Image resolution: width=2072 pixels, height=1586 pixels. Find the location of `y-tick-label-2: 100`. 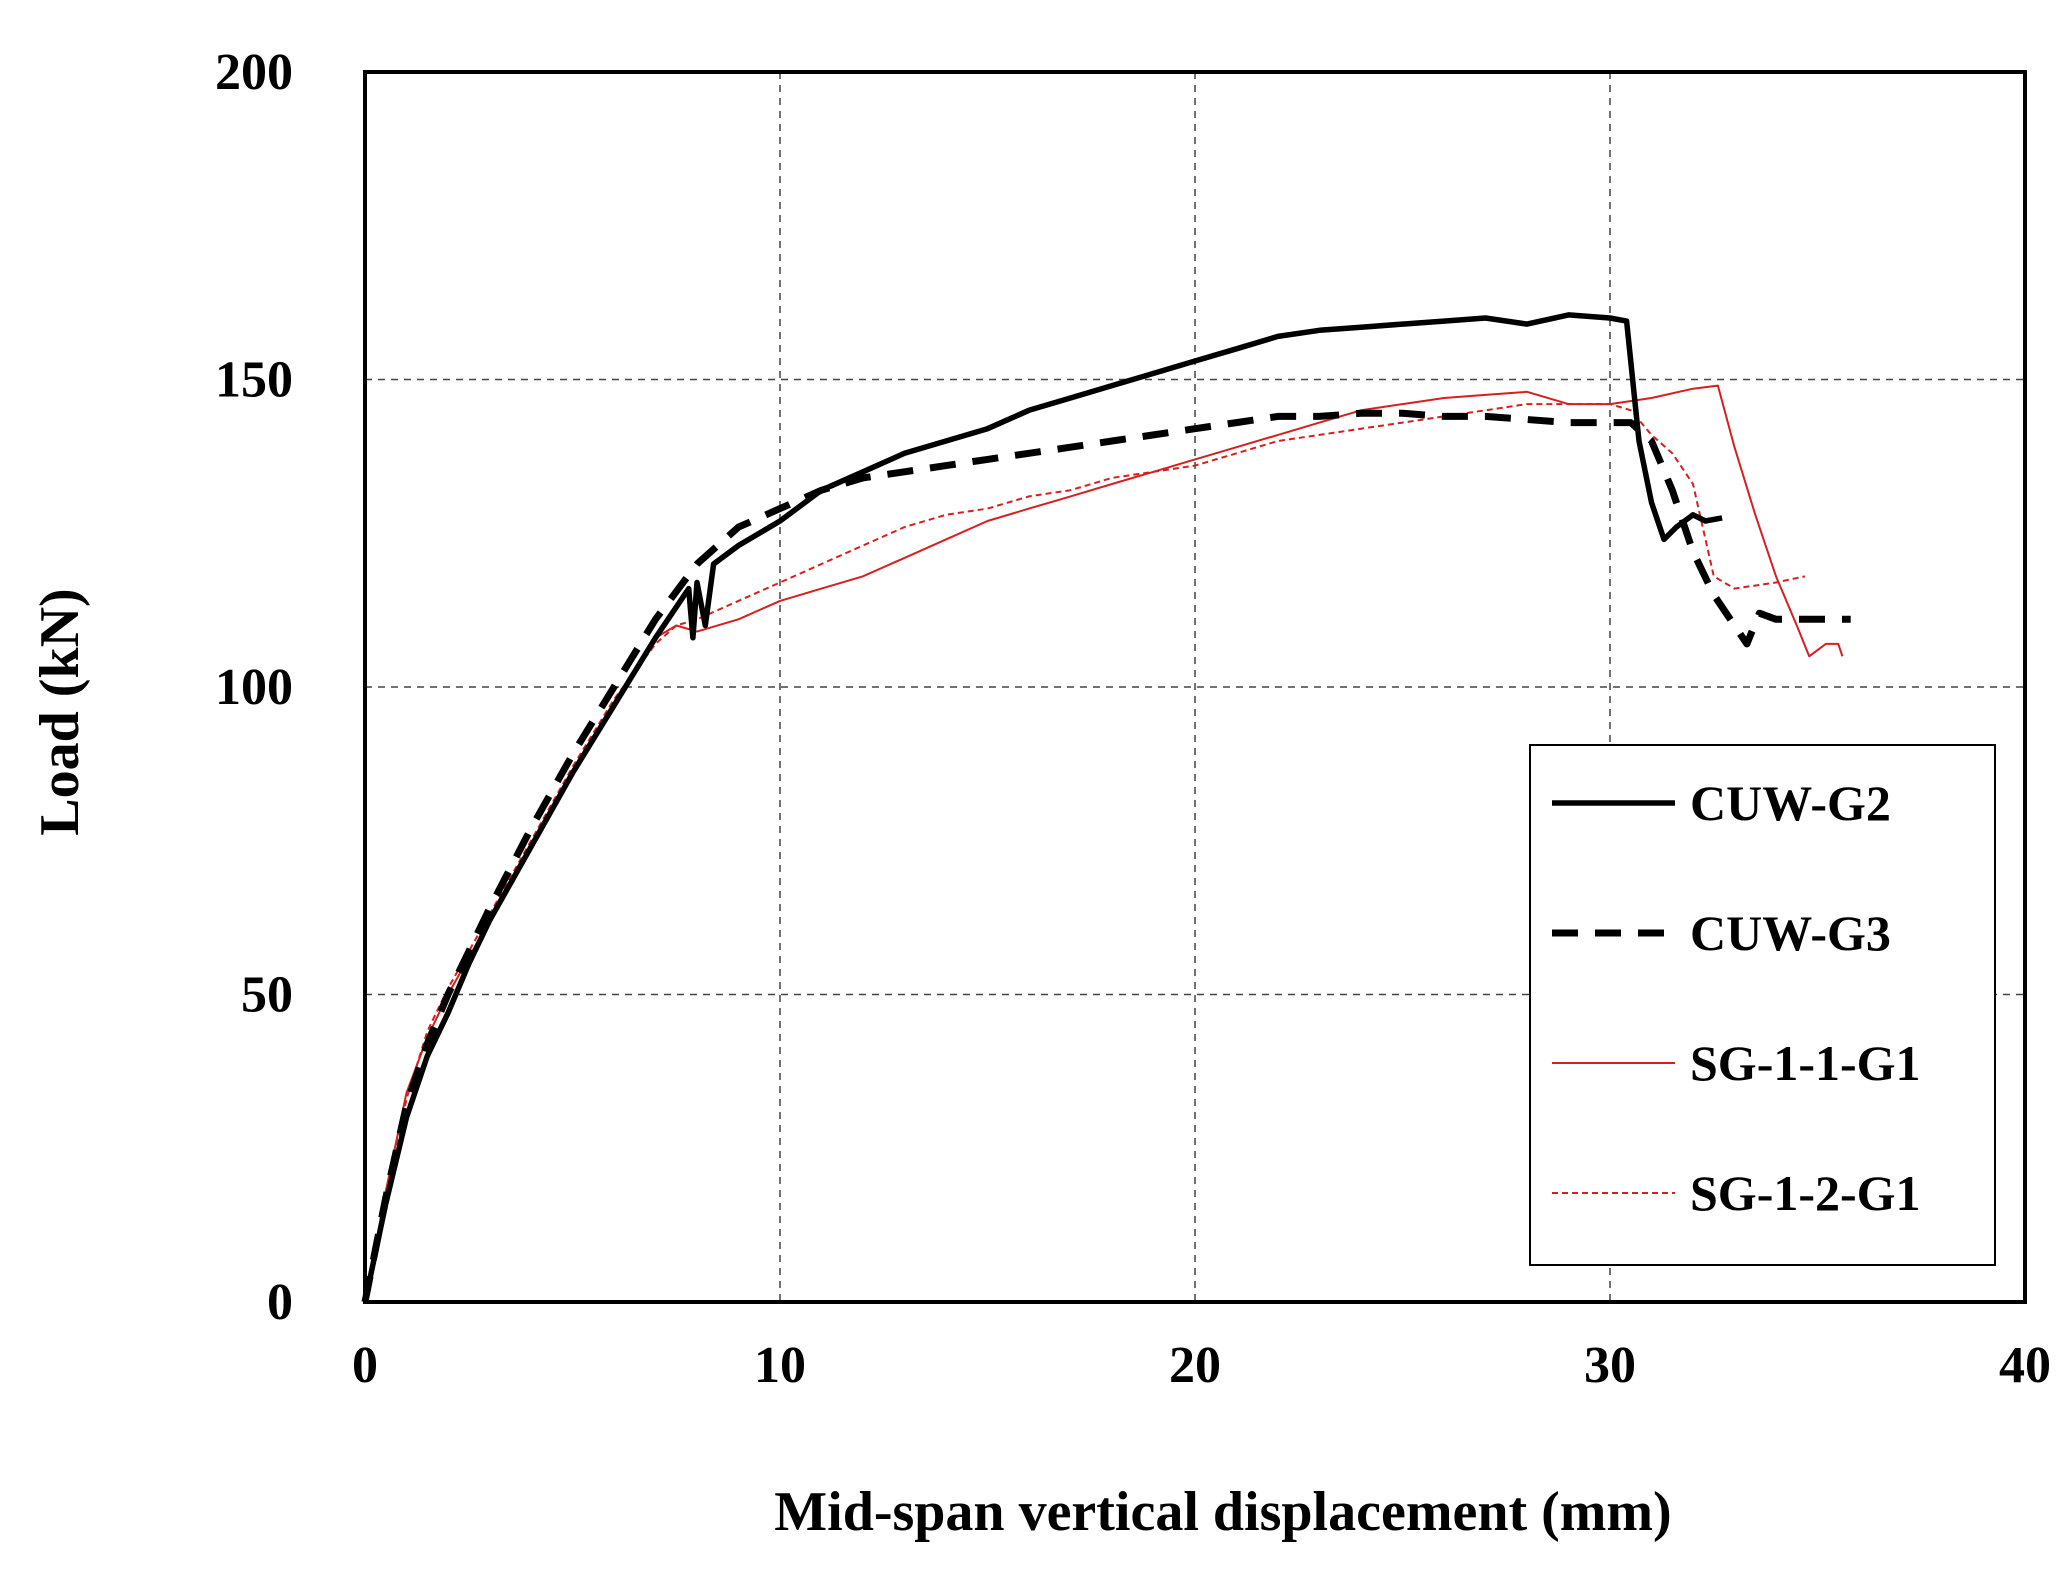

y-tick-label-2: 100 is located at coordinates (254, 687).